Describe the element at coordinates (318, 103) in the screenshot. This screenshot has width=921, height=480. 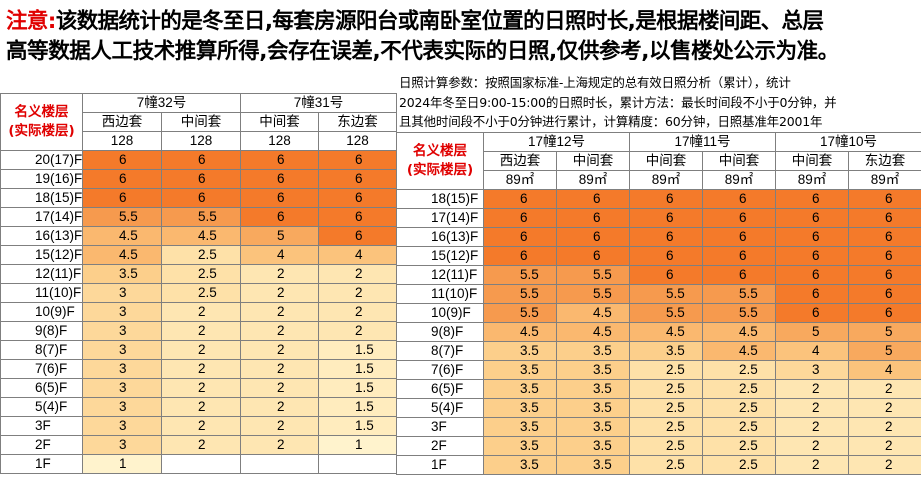
I see `building-name: 7幢31号` at that location.